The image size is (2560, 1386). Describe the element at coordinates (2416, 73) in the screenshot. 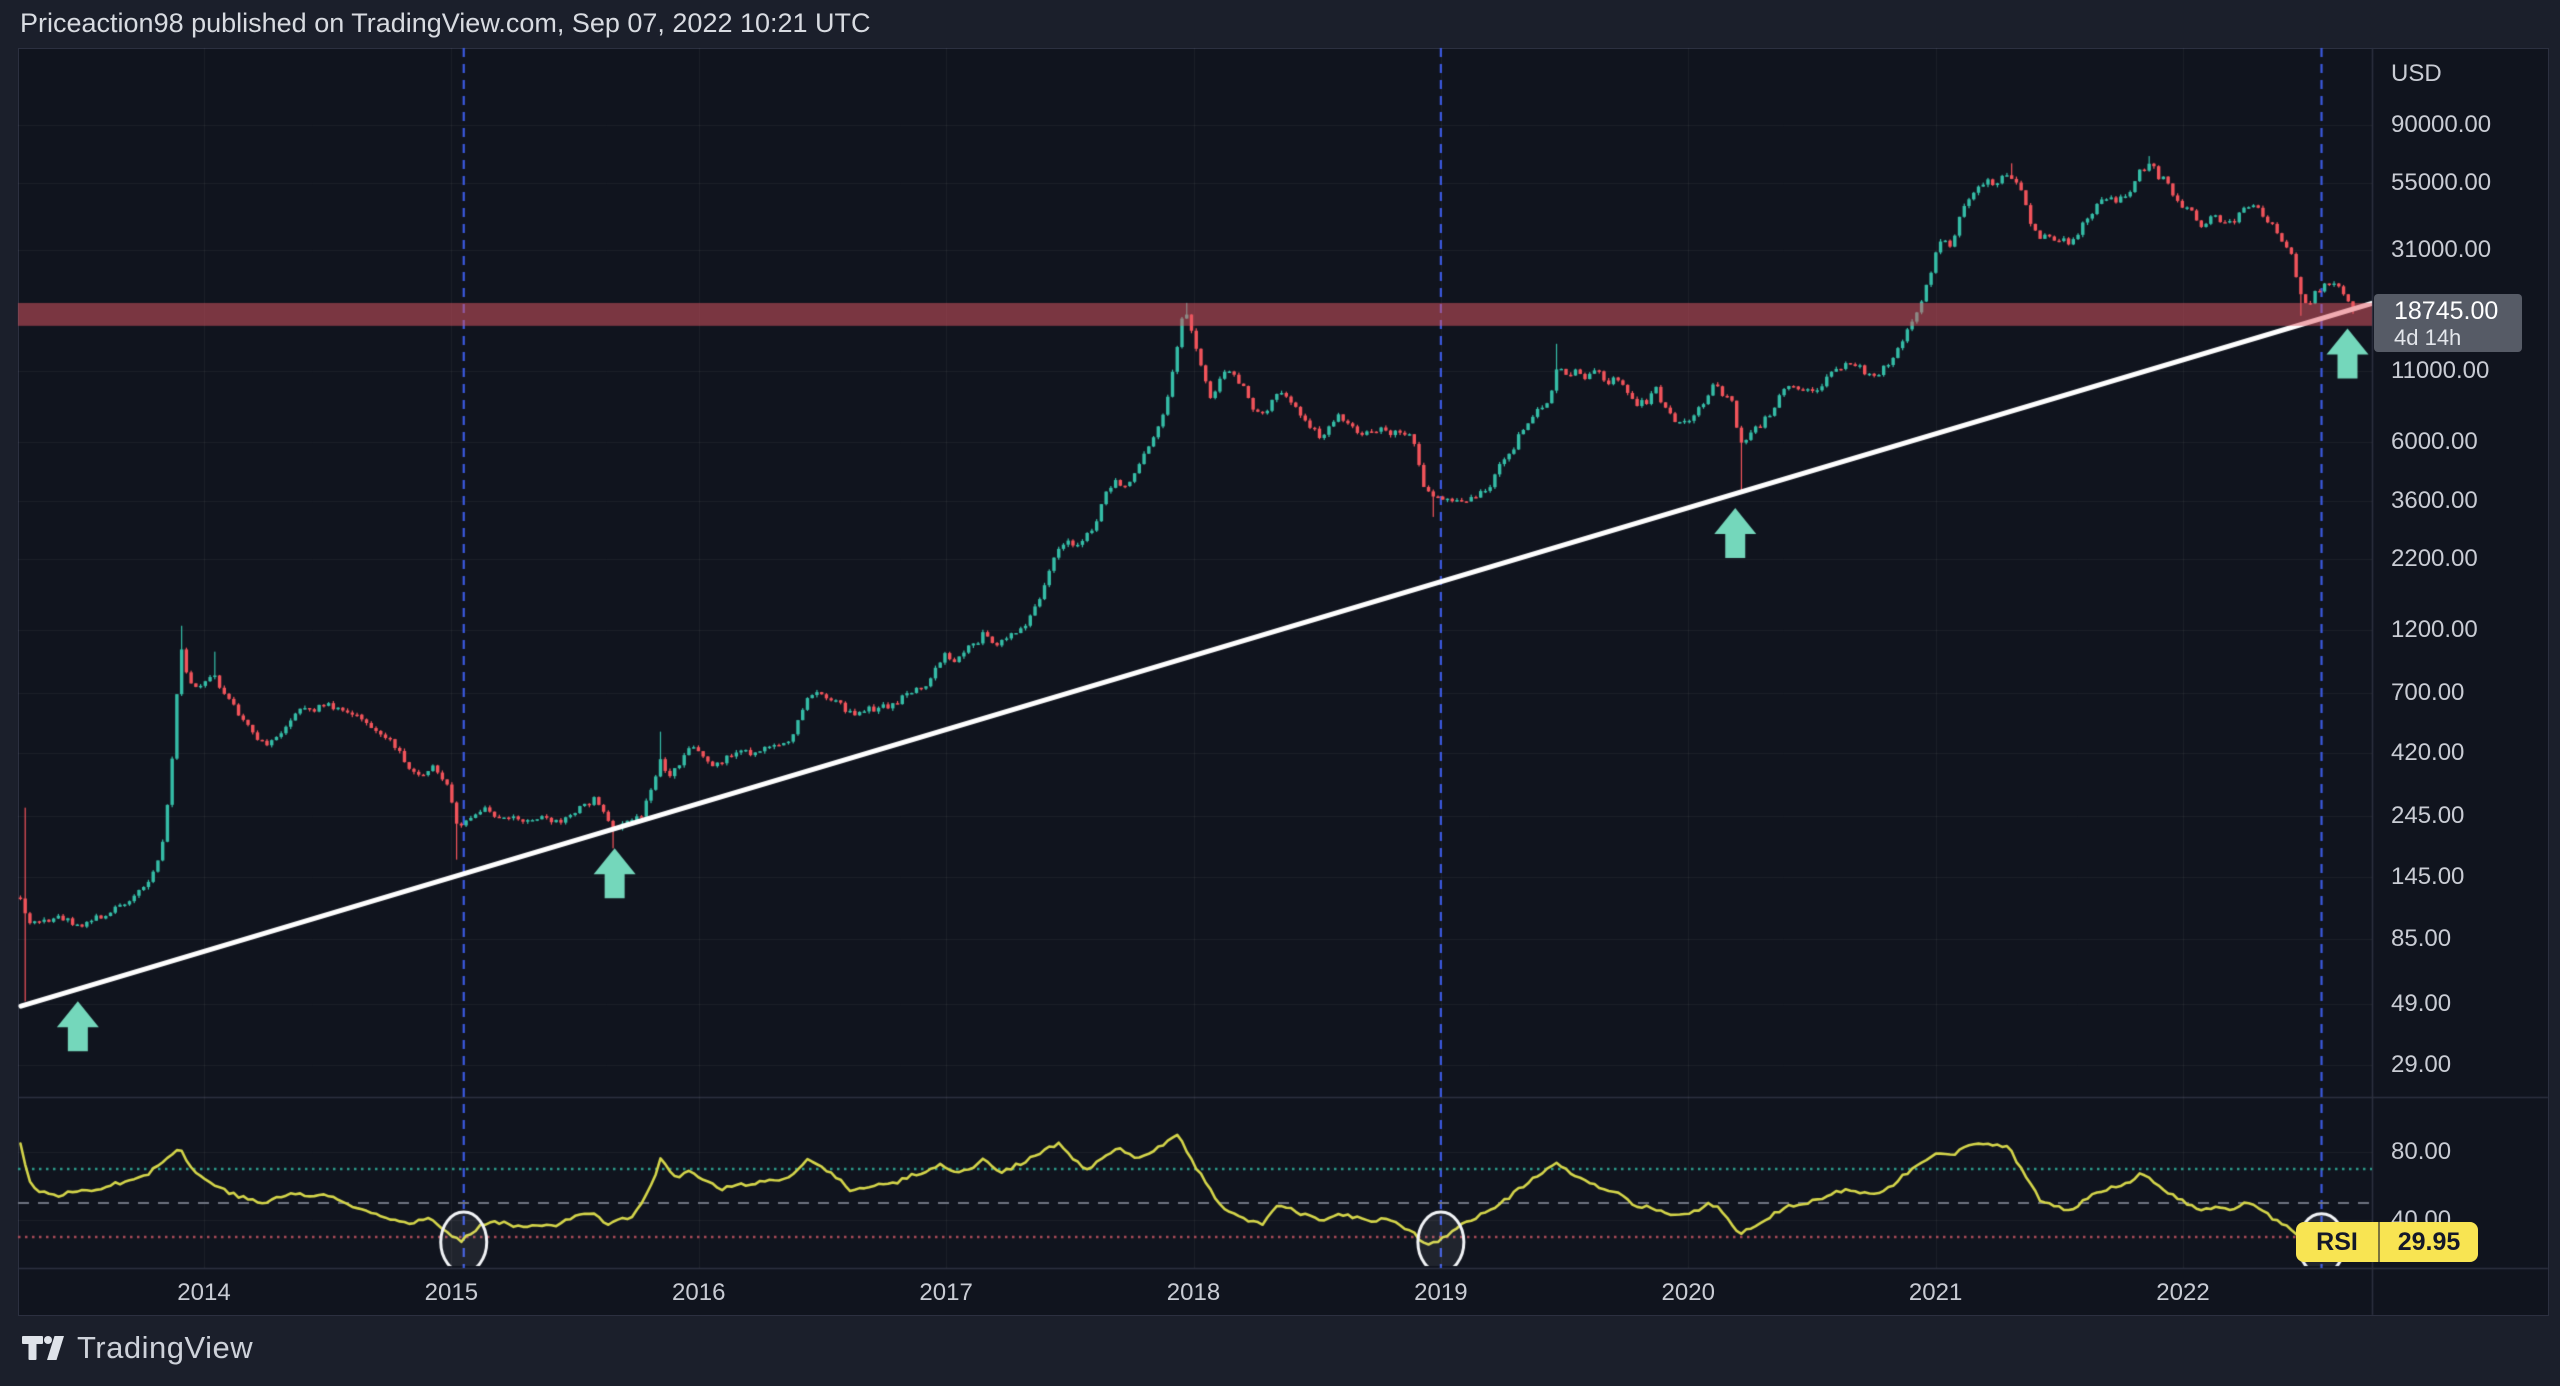

I see `currency-label: USD` at that location.